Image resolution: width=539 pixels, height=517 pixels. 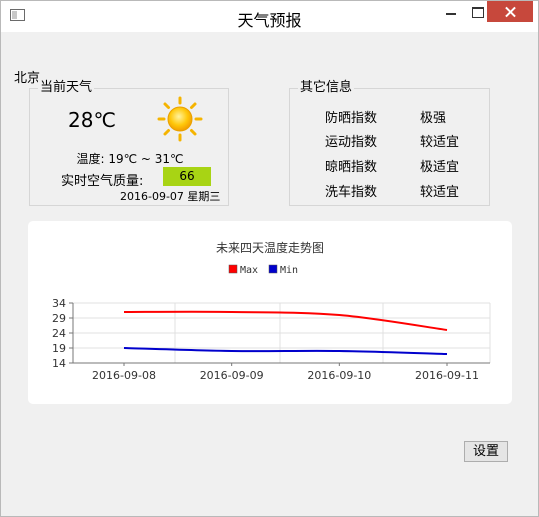 I want to click on series-line-min, so click(x=285, y=351).